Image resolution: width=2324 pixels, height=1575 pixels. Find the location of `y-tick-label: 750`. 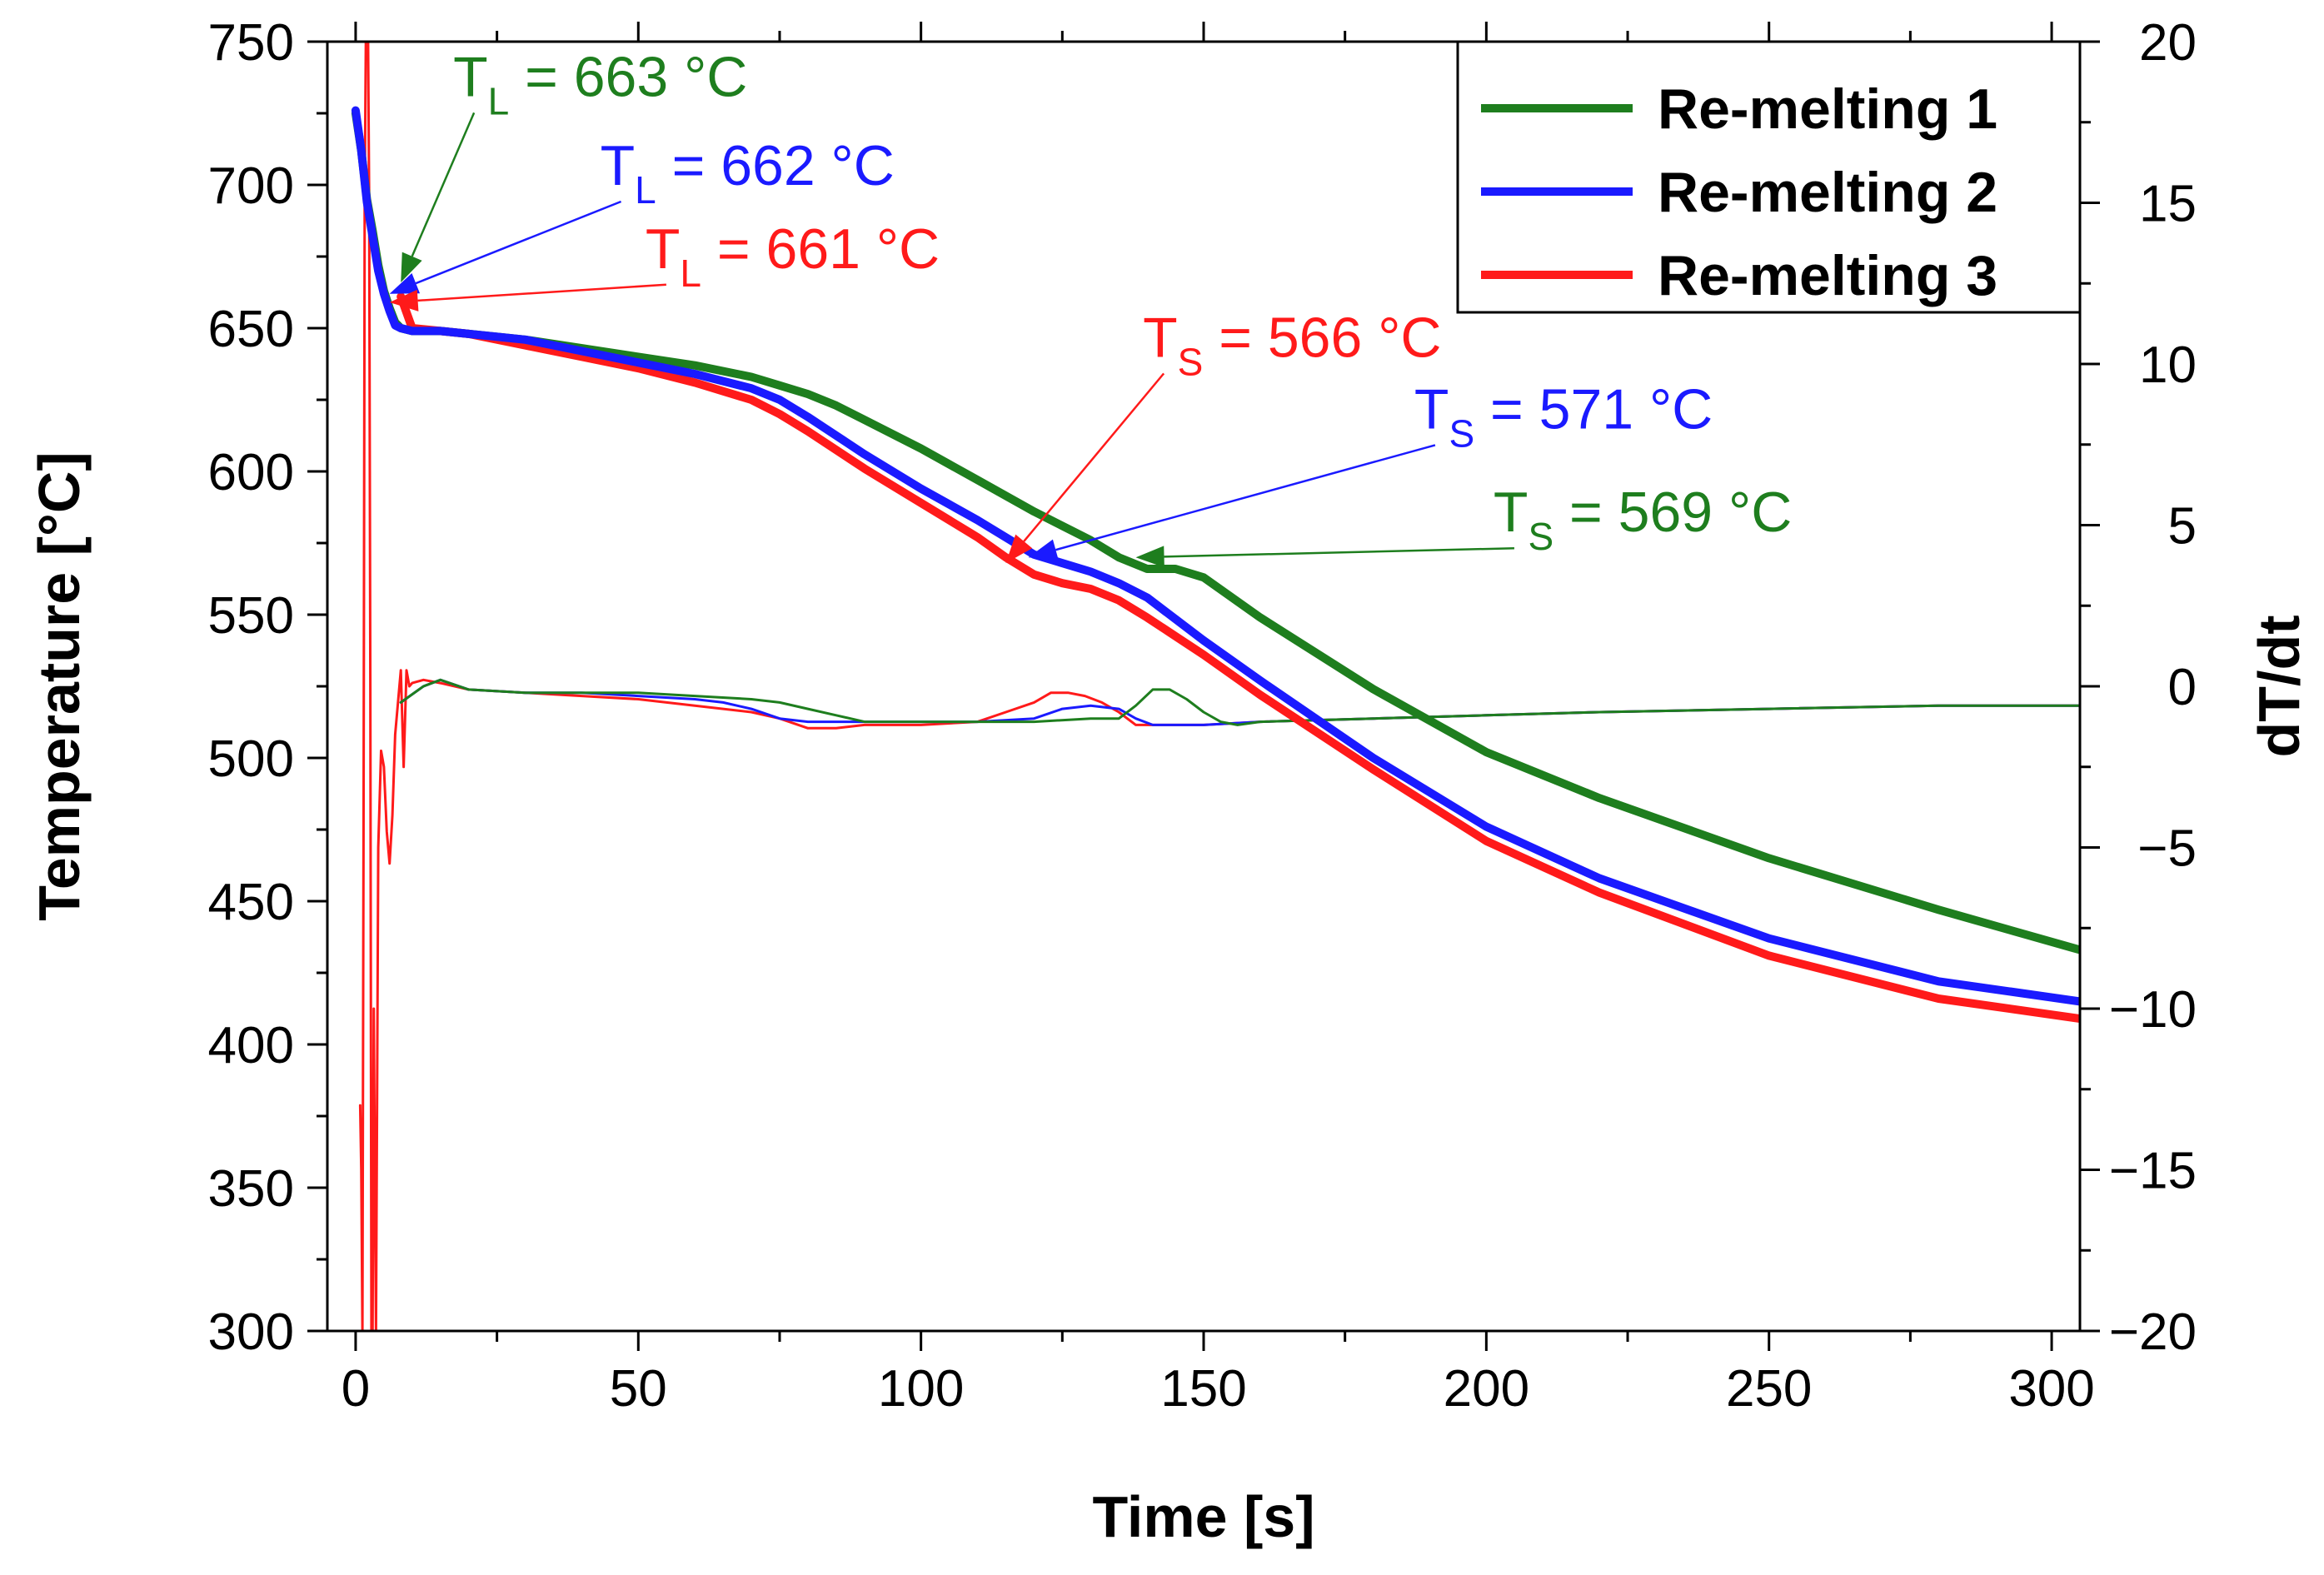

y-tick-label: 750 is located at coordinates (251, 43).